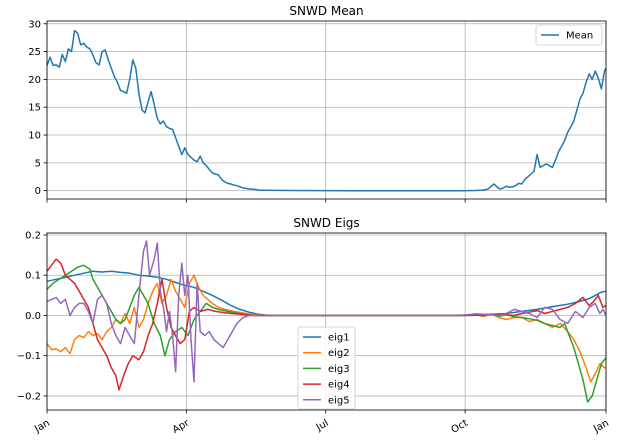 The width and height of the screenshot is (634, 447). I want to click on y-tick-label: 5, so click(38, 163).